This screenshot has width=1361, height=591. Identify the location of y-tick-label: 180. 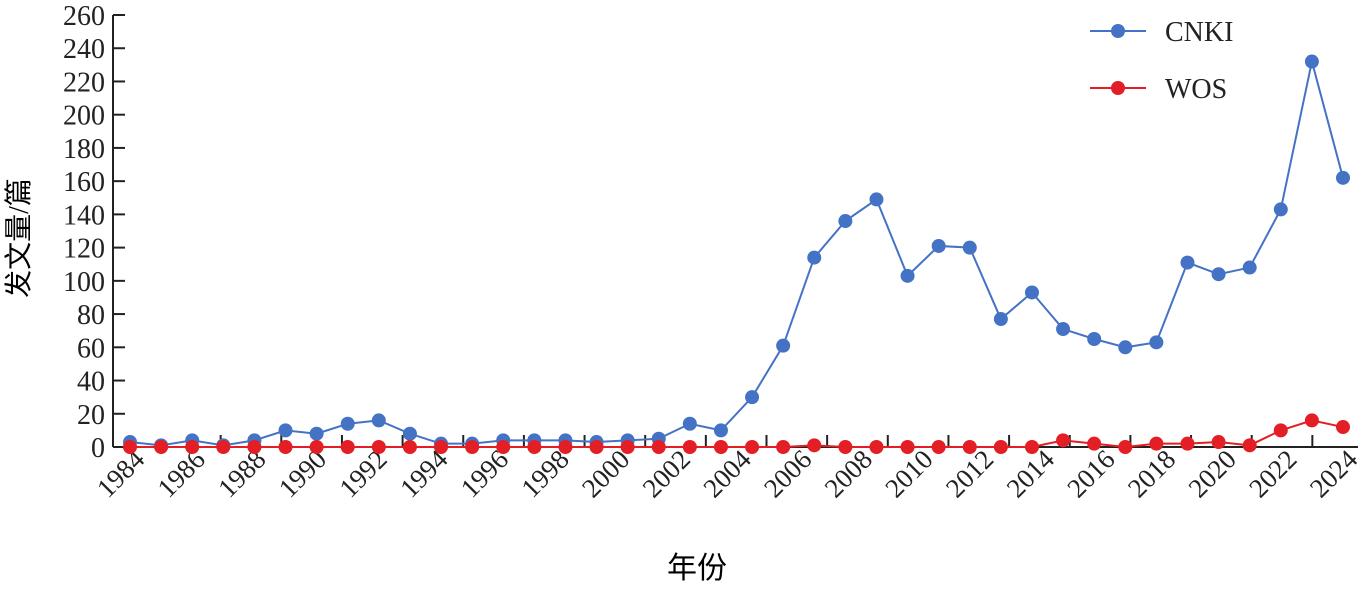
(84, 149).